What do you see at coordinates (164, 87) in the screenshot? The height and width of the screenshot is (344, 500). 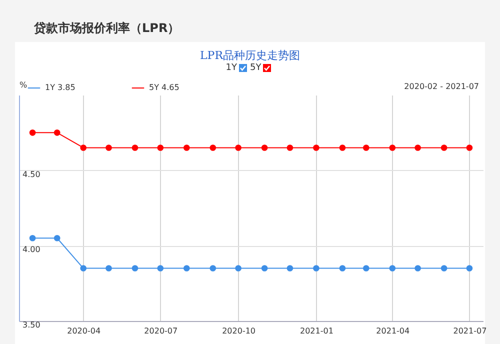 I see `text: 5Y 4.65` at bounding box center [164, 87].